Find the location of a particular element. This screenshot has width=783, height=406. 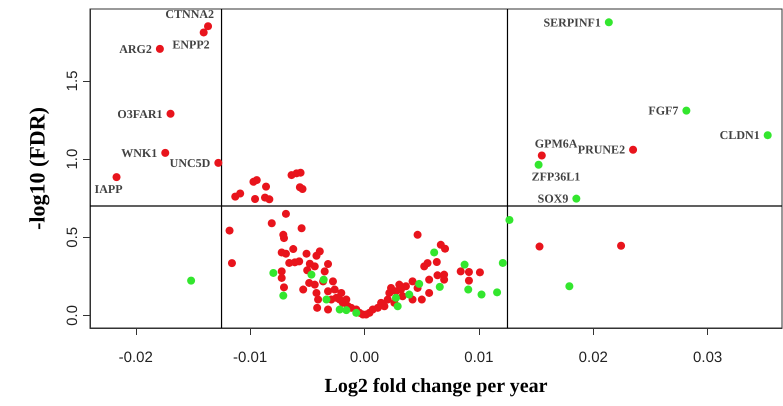

annotation: IAPP is located at coordinates (108, 189).